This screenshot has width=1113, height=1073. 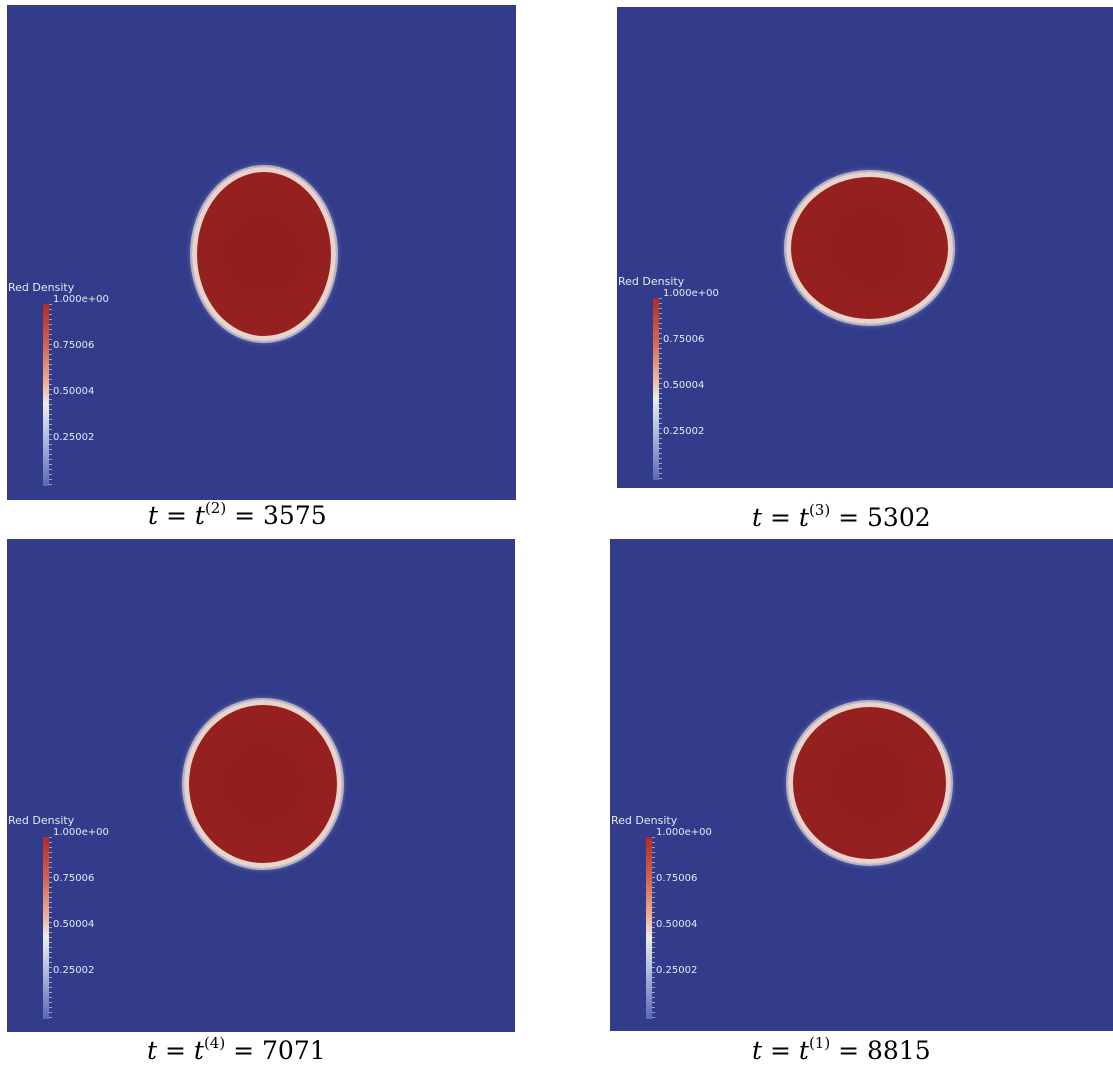 What do you see at coordinates (841, 516) in the screenshot?
I see `panel-2-caption: t = t(3) = 5302` at bounding box center [841, 516].